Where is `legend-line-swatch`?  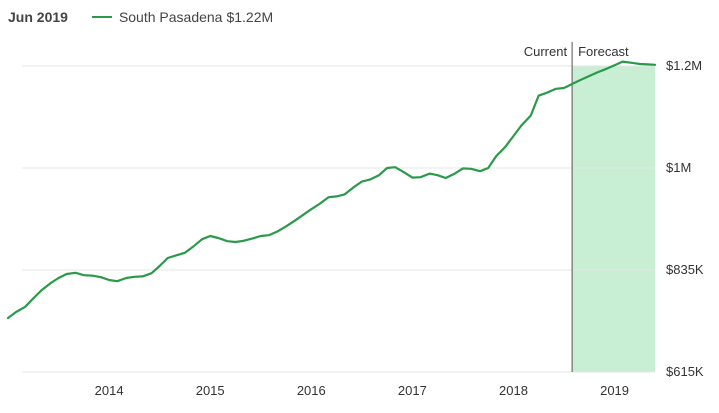 legend-line-swatch is located at coordinates (101, 17).